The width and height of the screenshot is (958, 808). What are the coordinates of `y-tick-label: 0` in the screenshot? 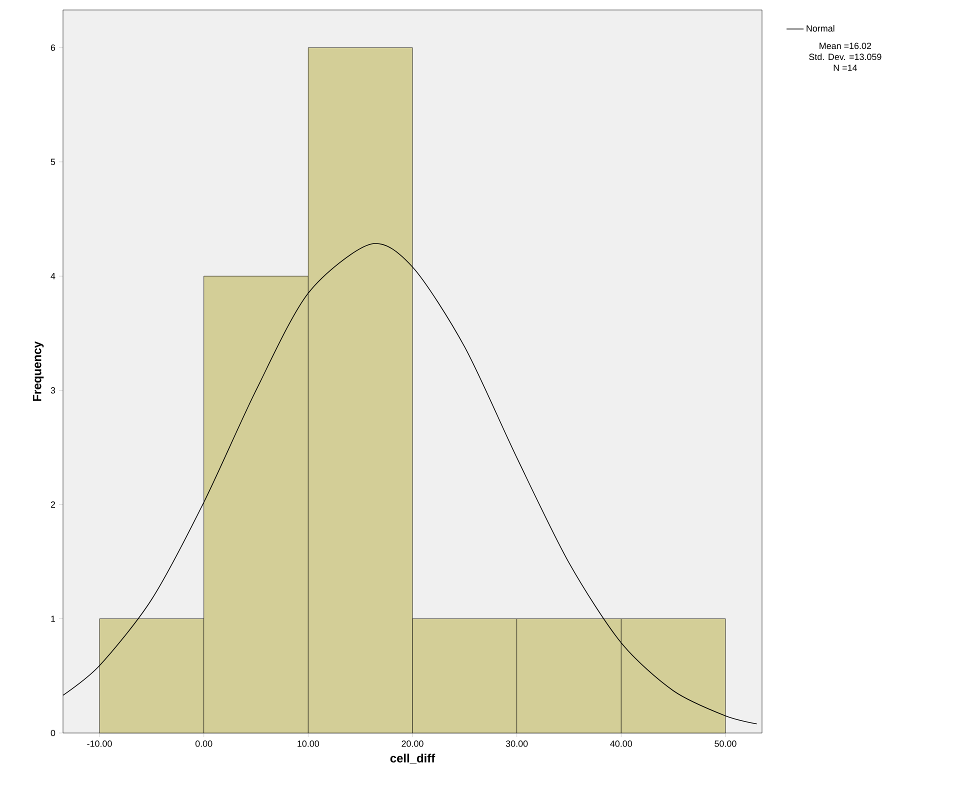 It's located at (53, 733).